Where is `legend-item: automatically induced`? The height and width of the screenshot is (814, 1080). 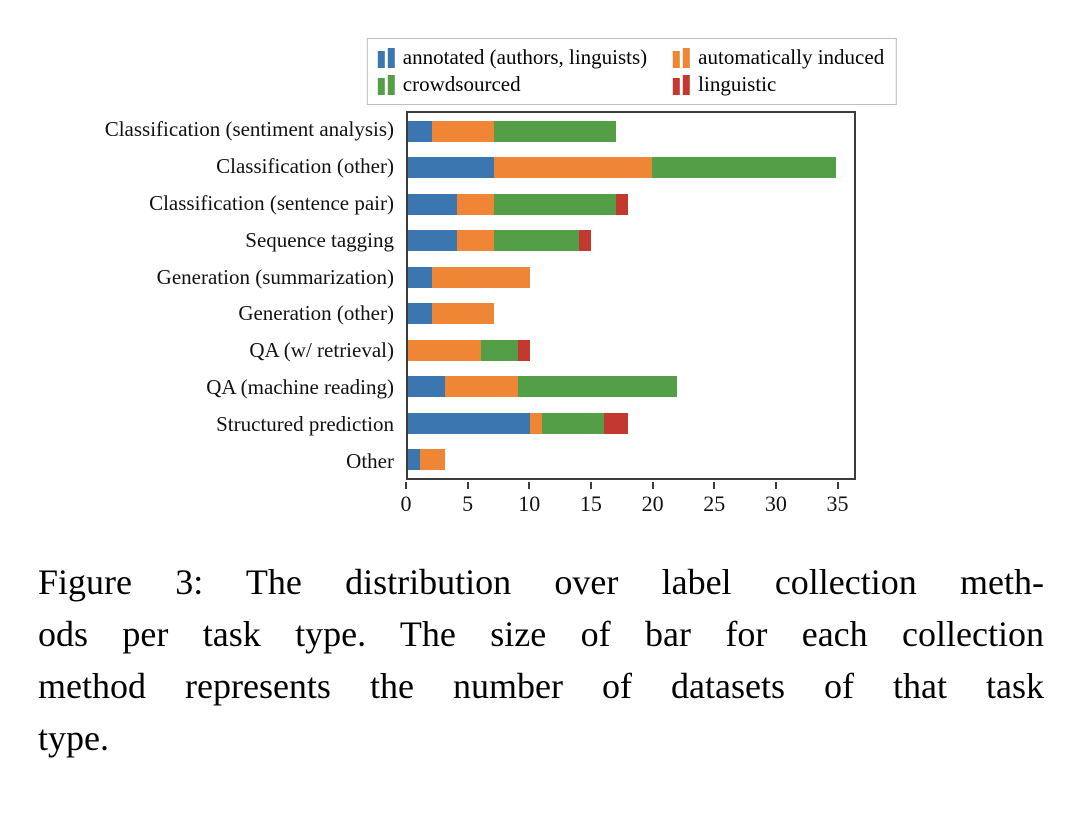
legend-item: automatically induced is located at coordinates (778, 57).